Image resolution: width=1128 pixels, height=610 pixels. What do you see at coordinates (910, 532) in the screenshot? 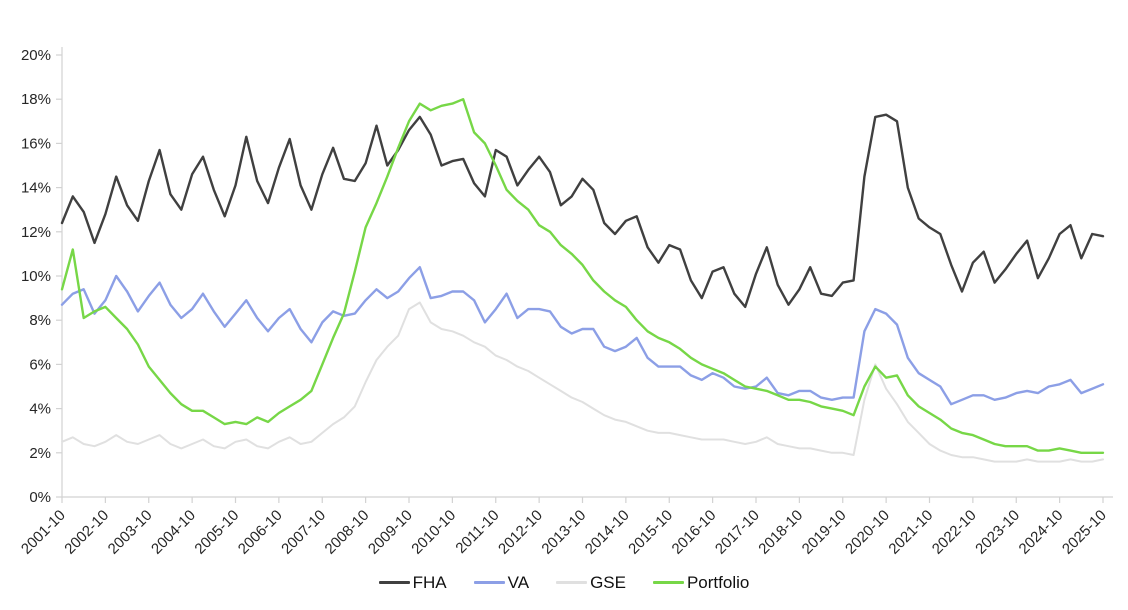
I see `x-tick-label: 2021-10` at bounding box center [910, 532].